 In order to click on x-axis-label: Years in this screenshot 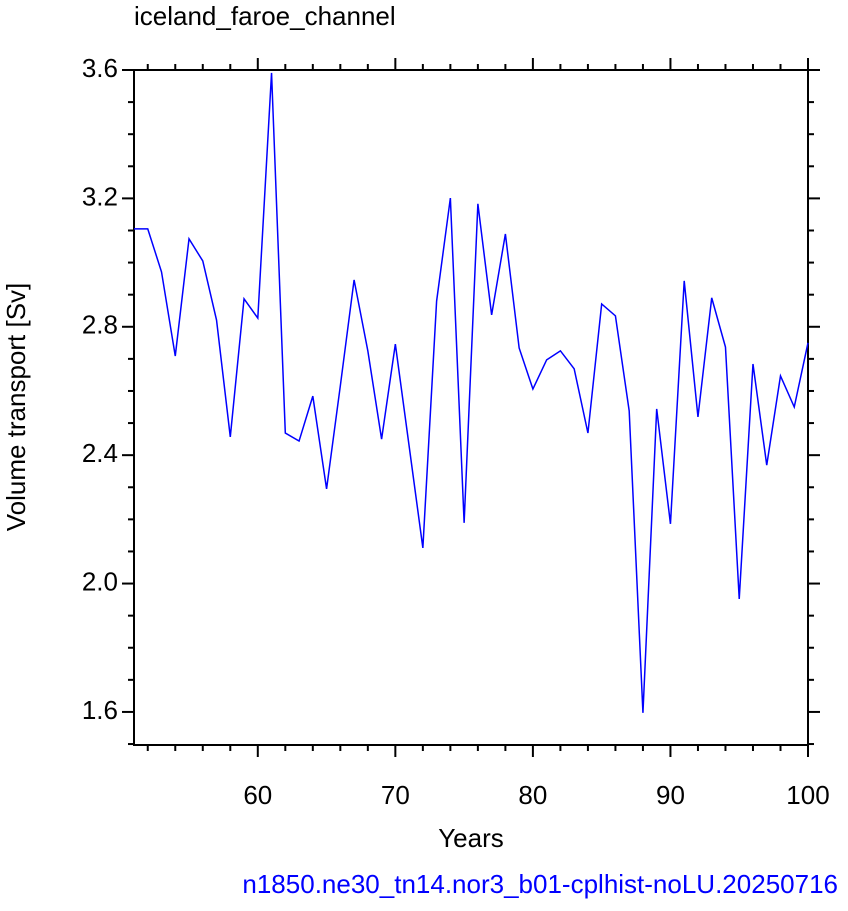, I will do `click(471, 838)`.